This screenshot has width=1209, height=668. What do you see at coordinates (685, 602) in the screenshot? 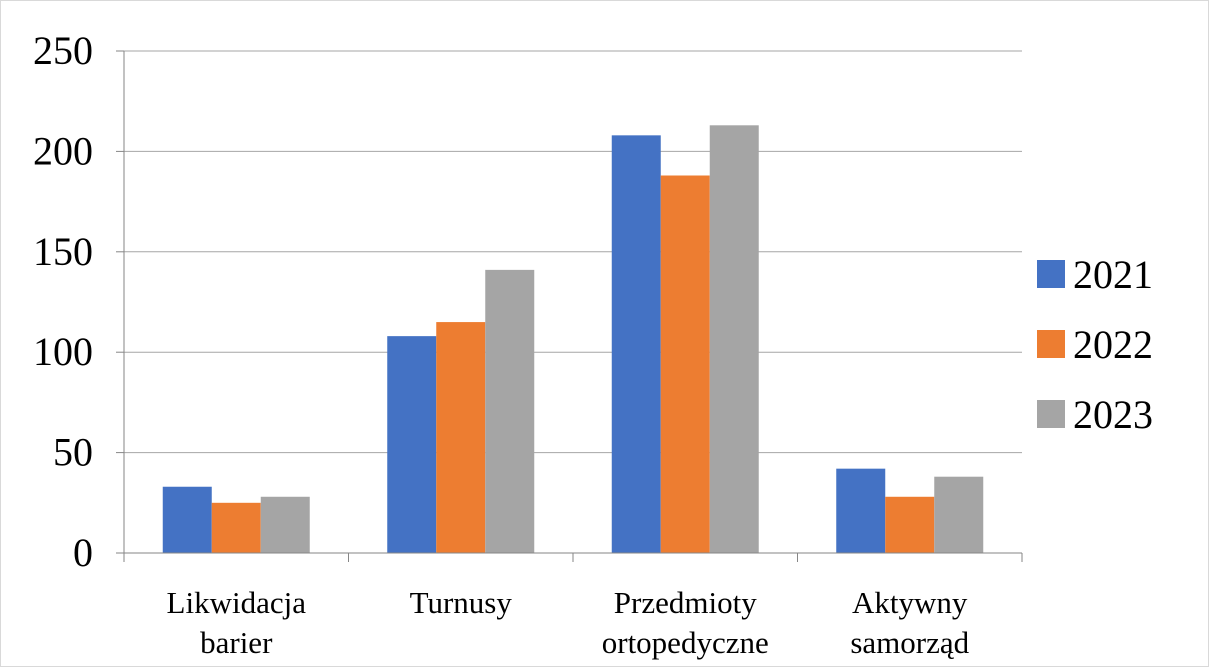
I see `x-category-label-line: Przedmioty` at bounding box center [685, 602].